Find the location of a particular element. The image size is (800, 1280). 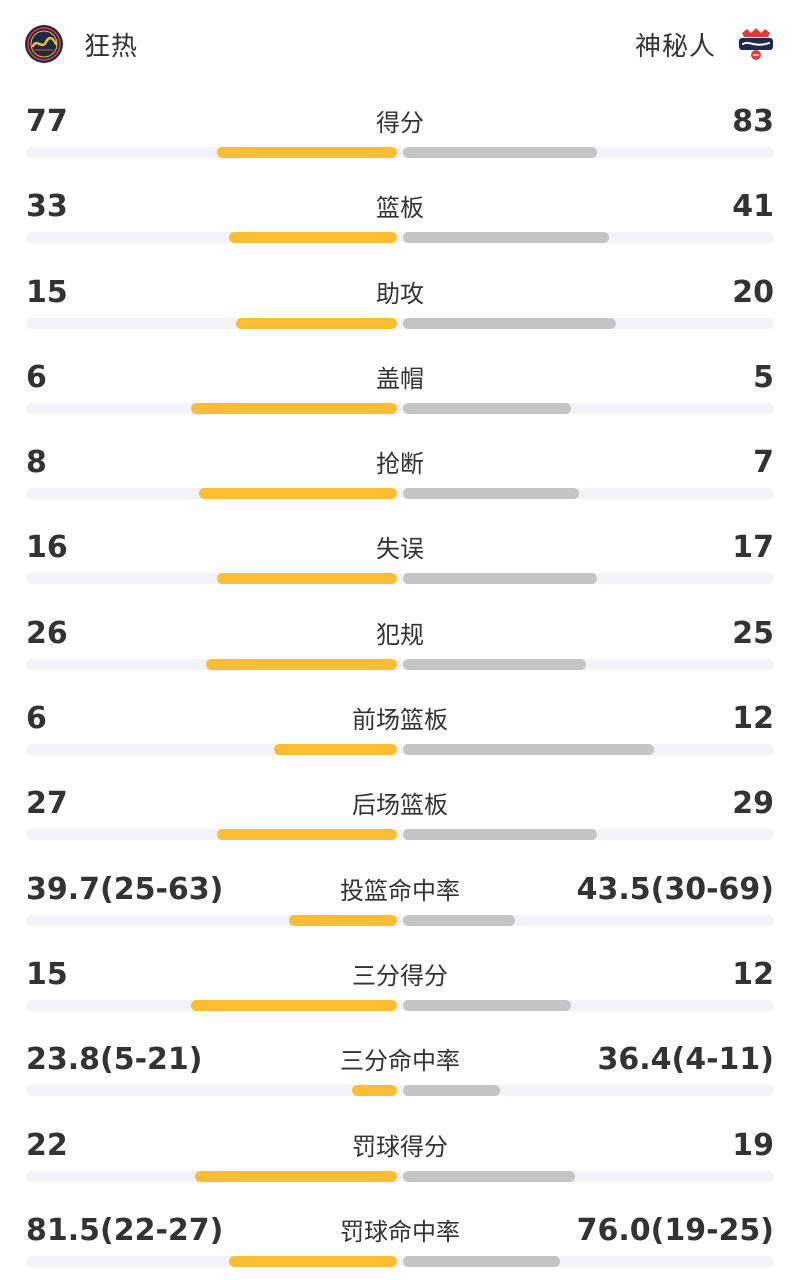

stat-row: 27 后场篮板 29 is located at coordinates (400, 810).